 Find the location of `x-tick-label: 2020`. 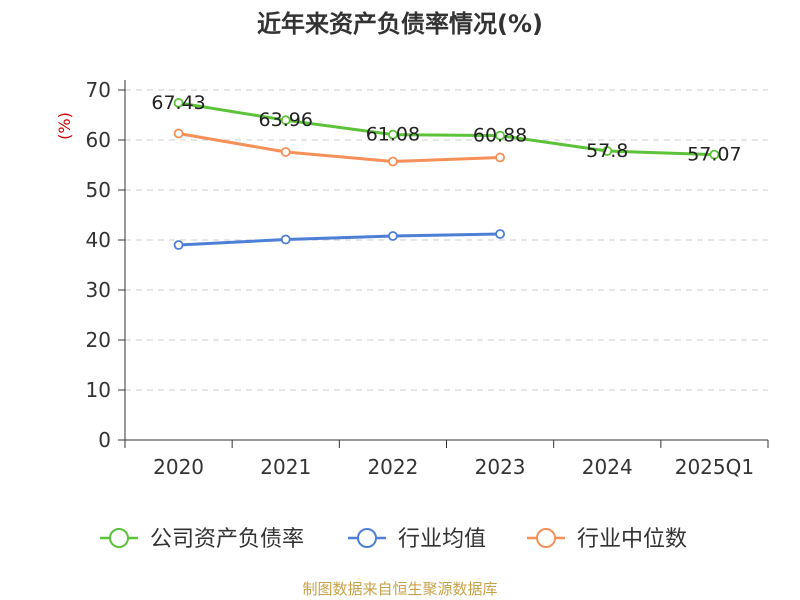

x-tick-label: 2020 is located at coordinates (178, 467).